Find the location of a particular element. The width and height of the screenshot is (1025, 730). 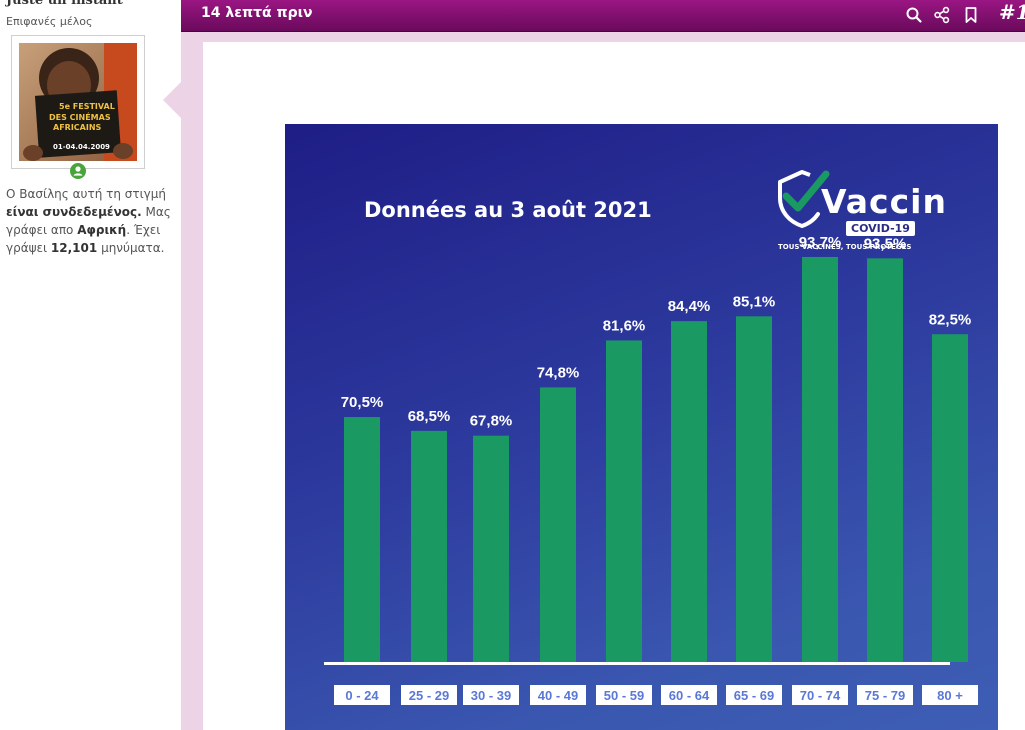

bar-value-label-2: 67,8% is located at coordinates (491, 421).